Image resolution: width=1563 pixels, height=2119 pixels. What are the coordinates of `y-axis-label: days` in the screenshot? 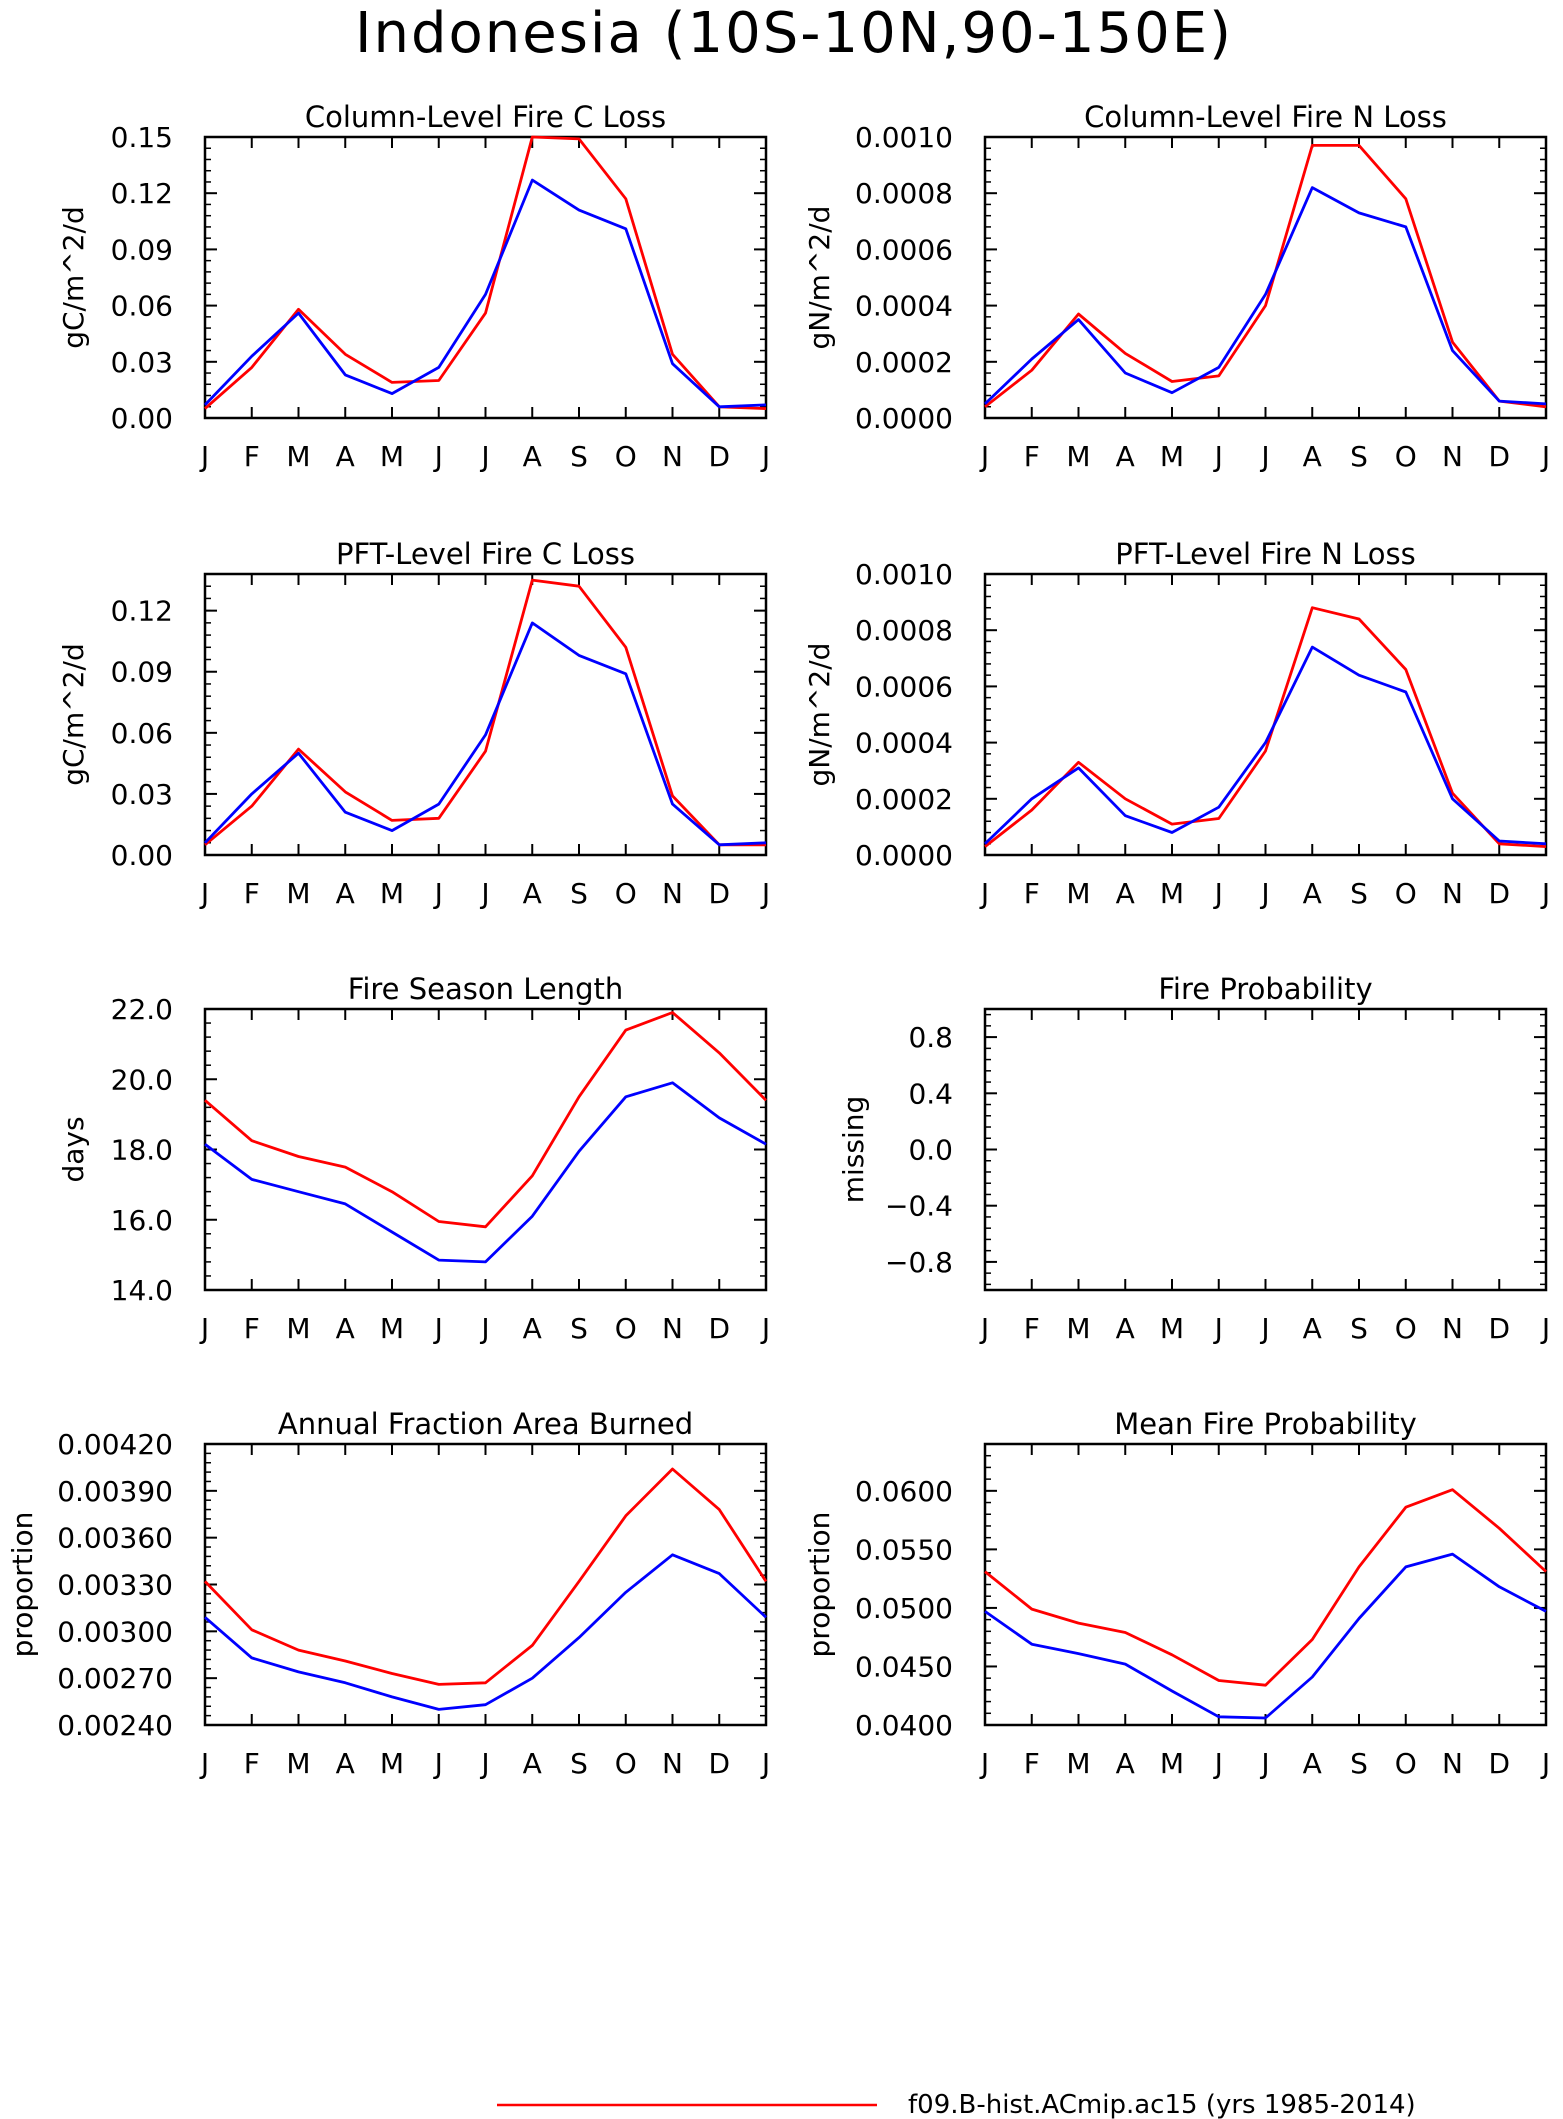 It's located at (73, 1149).